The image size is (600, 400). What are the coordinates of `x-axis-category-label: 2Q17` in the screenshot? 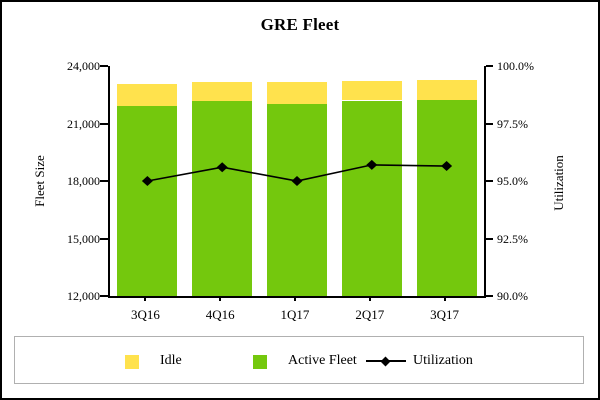 It's located at (370, 314).